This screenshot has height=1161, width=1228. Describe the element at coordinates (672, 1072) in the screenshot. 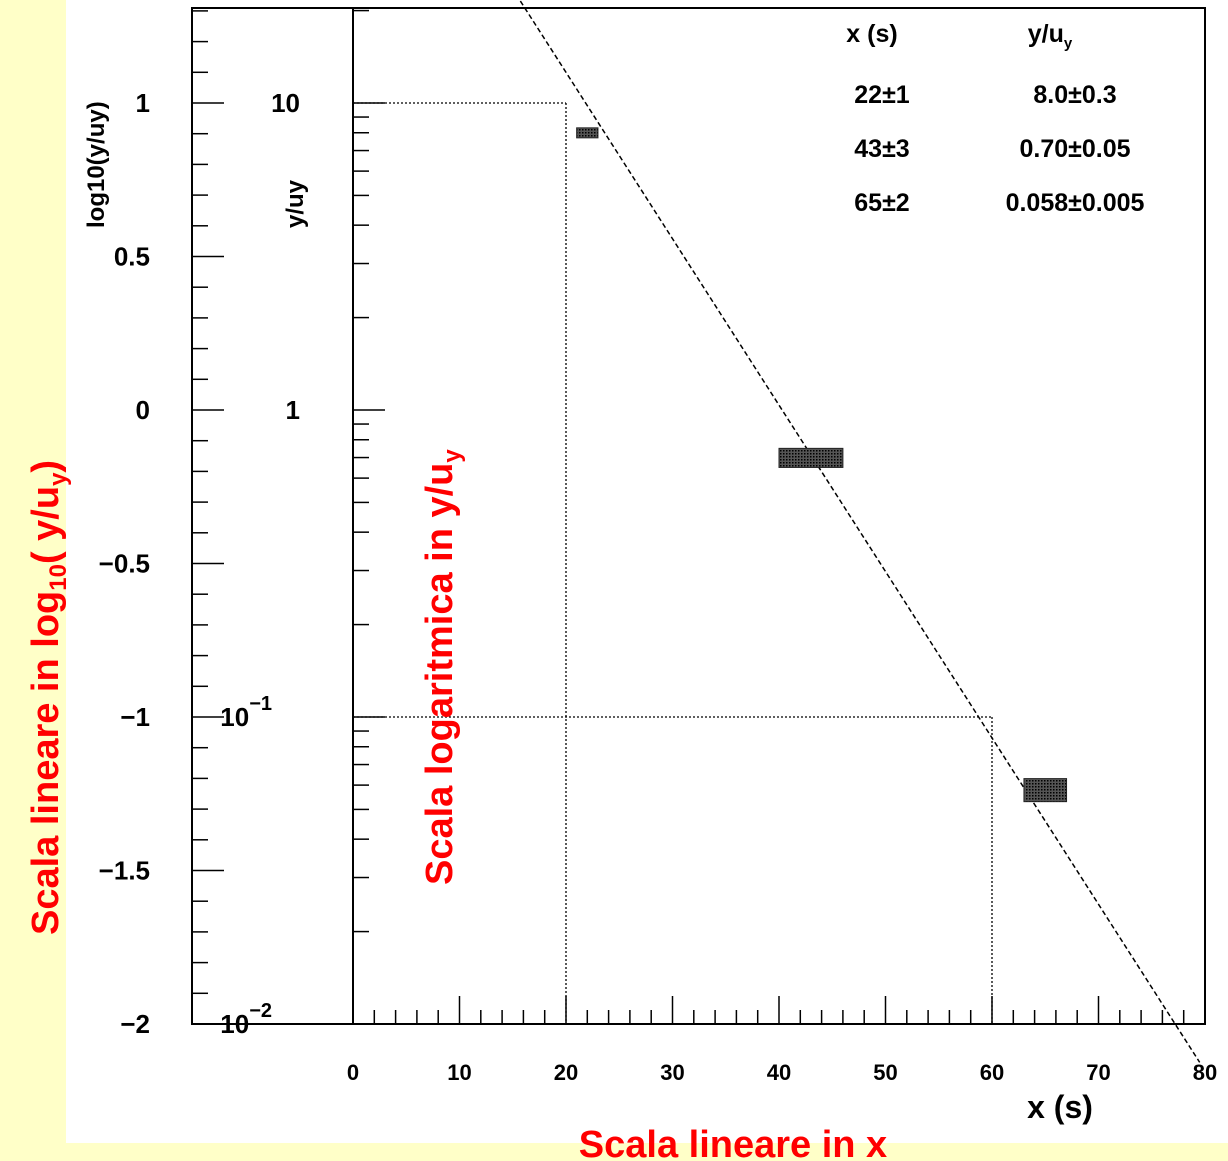

I see `x-tick-label: 30` at that location.